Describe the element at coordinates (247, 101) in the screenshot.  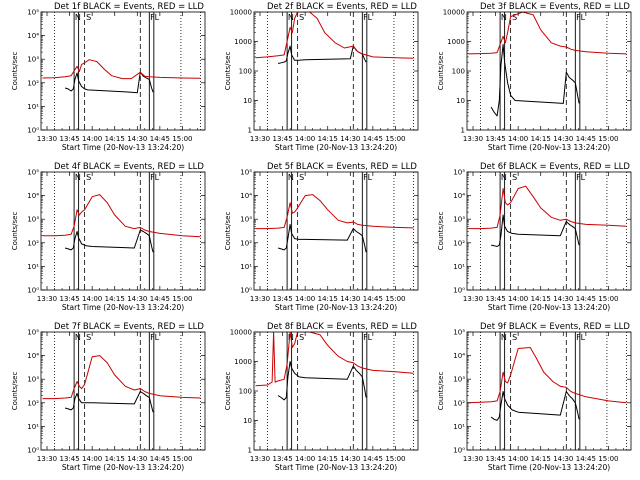
I see `y-tick-label: 10` at that location.